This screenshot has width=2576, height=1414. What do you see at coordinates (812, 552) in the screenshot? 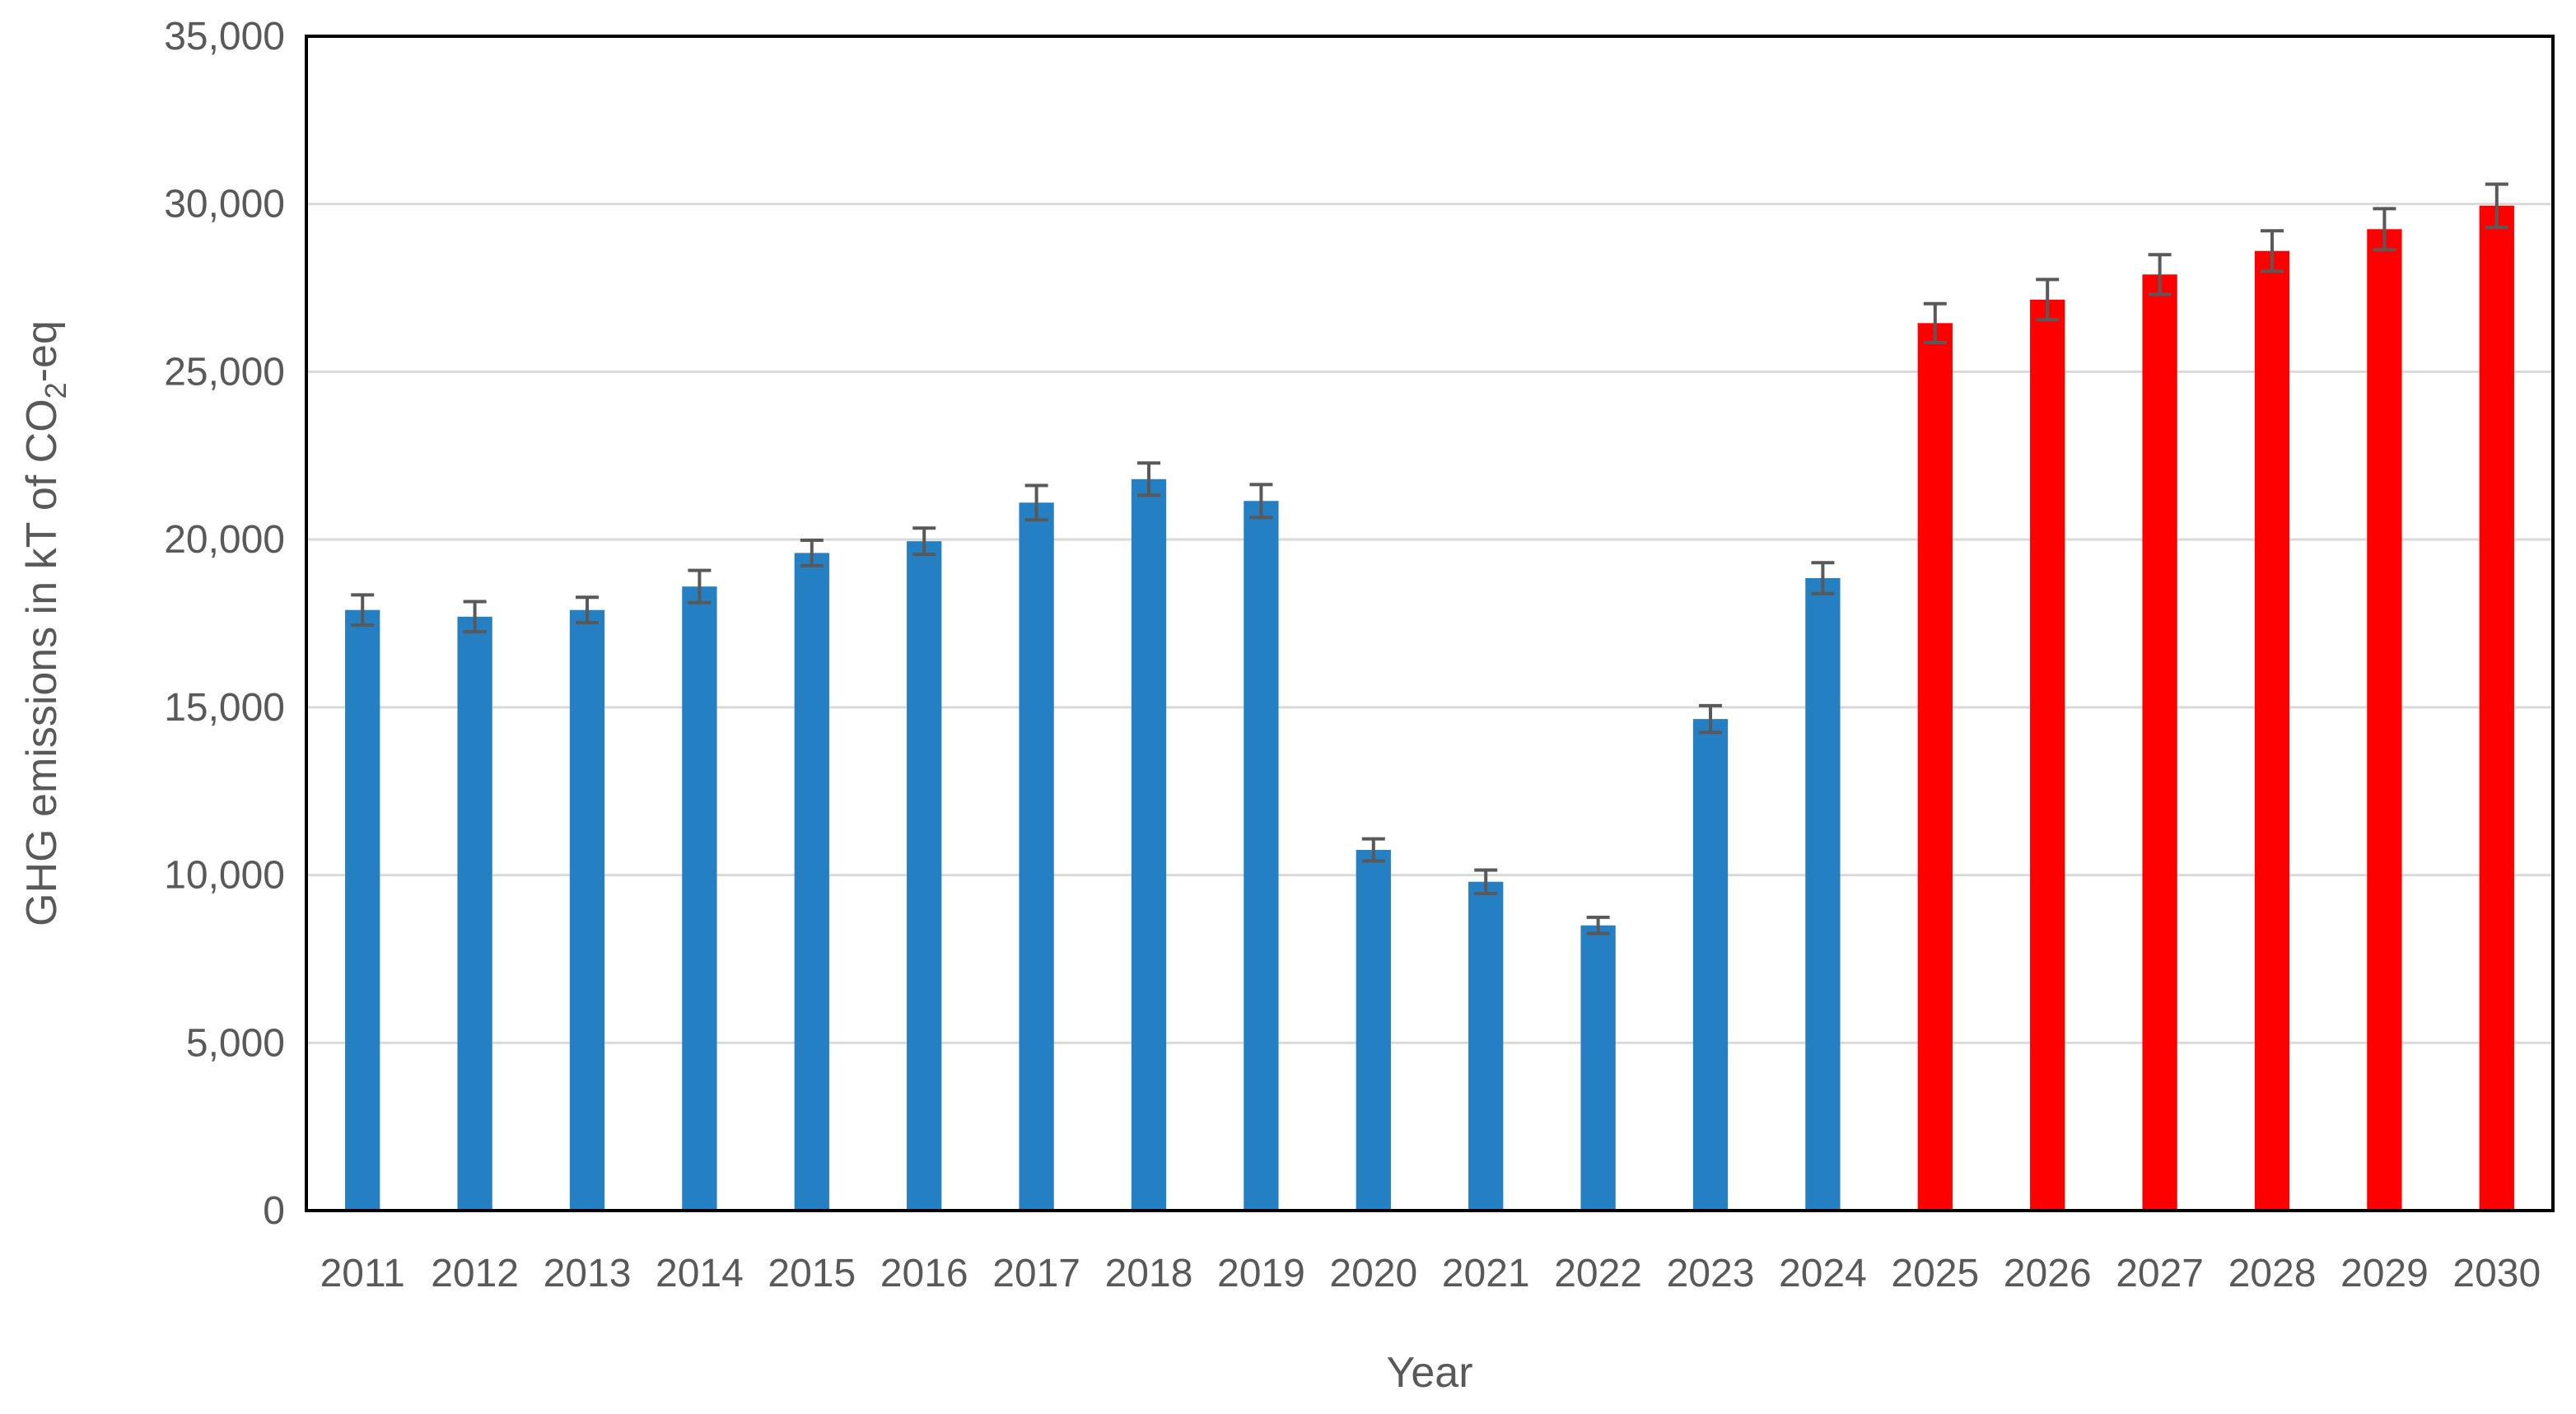
I see `error-bar-2015` at bounding box center [812, 552].